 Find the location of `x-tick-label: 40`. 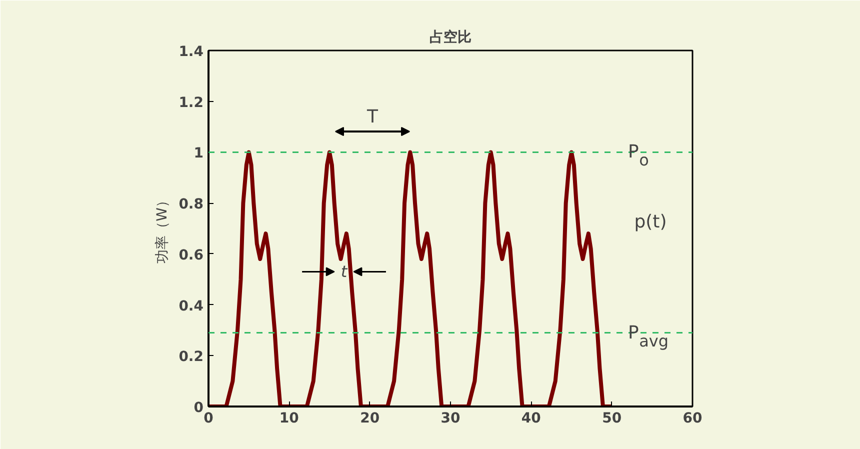

x-tick-label: 40 is located at coordinates (531, 418).